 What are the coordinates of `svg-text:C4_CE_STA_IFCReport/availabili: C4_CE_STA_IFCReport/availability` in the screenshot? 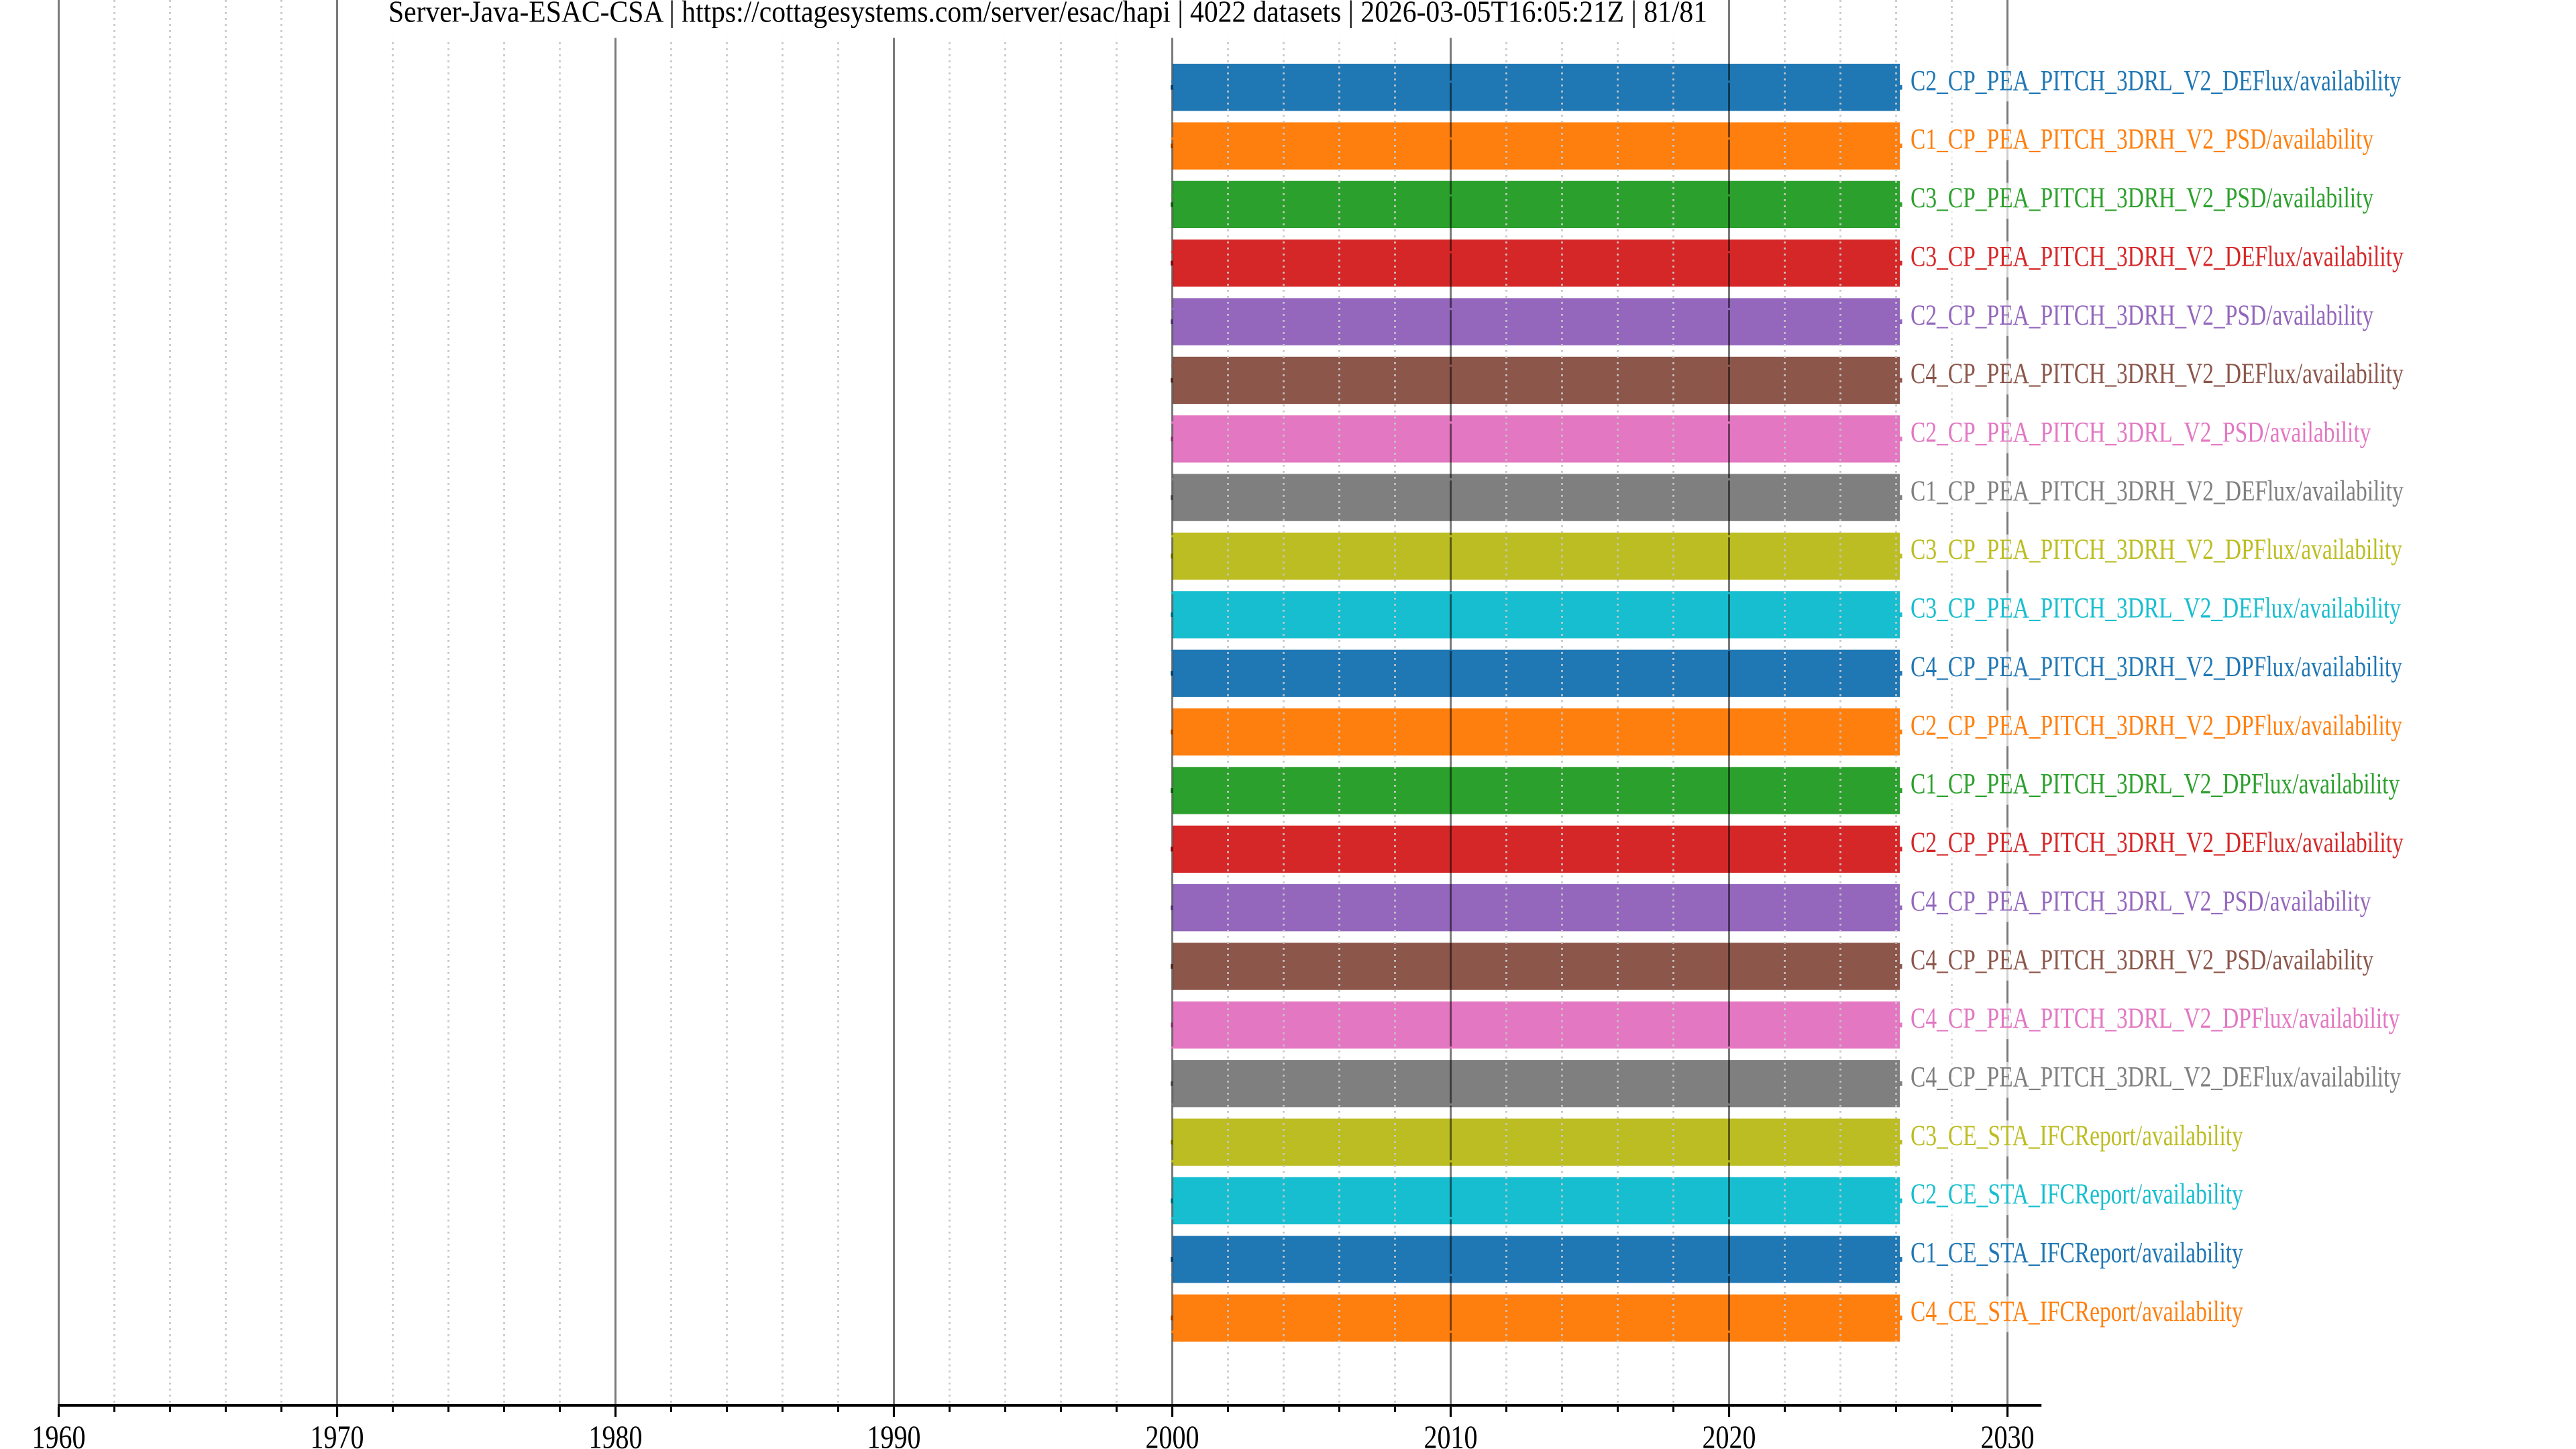 It's located at (2077, 1312).